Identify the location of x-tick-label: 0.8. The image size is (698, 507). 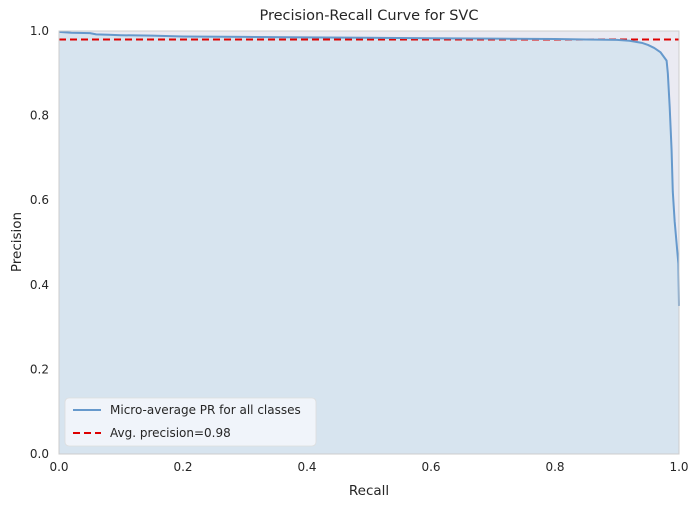
(554, 467).